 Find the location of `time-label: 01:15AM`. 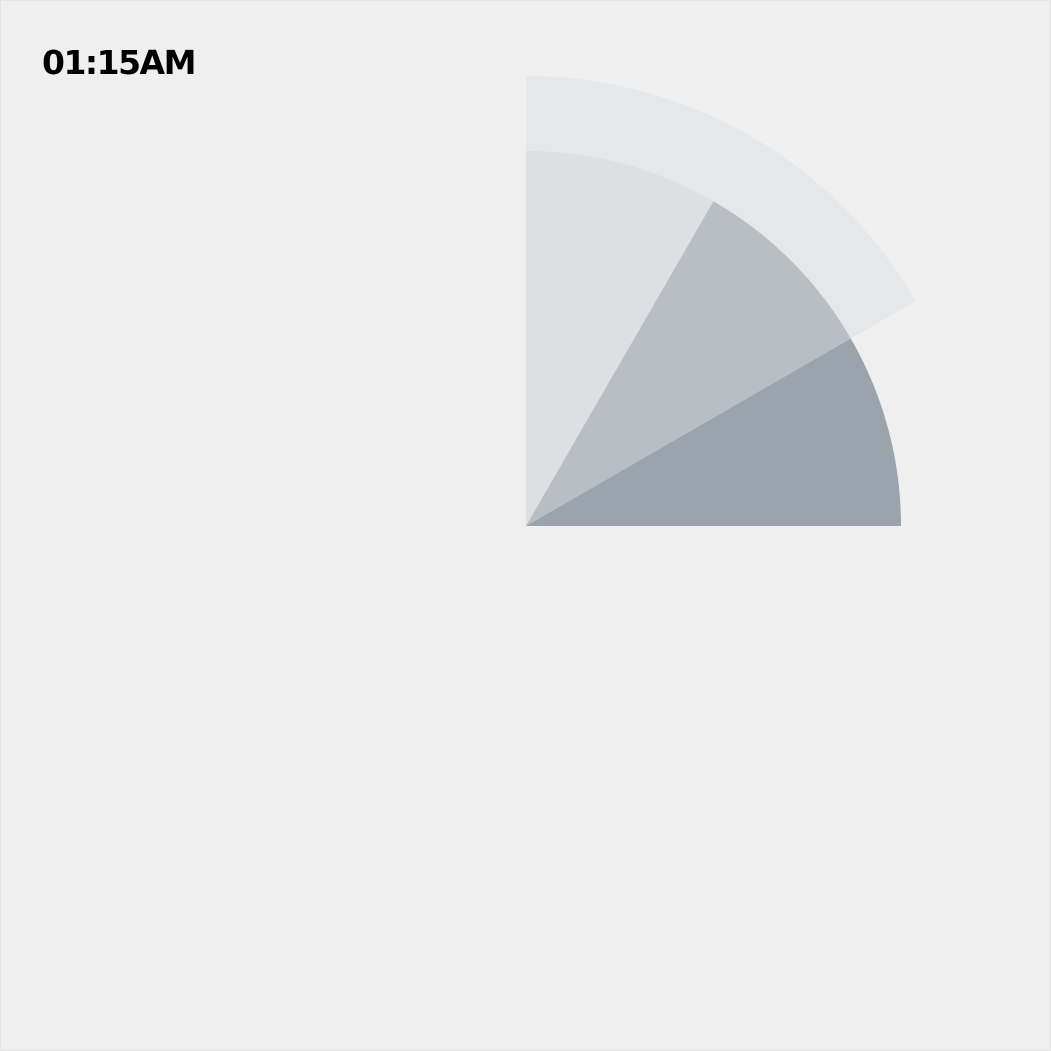

time-label: 01:15AM is located at coordinates (119, 62).